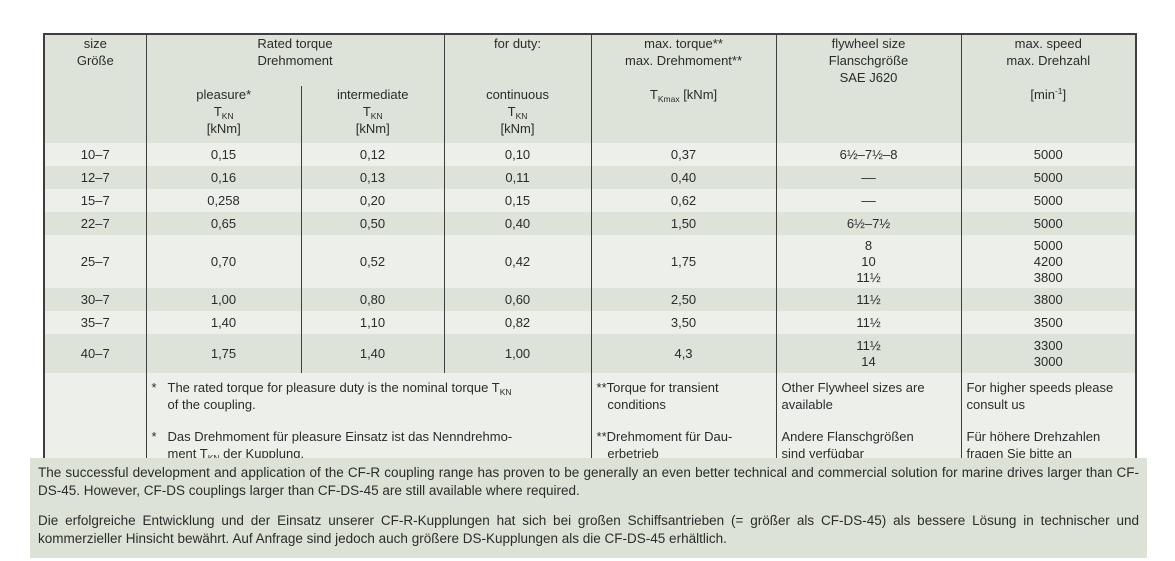 The height and width of the screenshot is (561, 1175). Describe the element at coordinates (295, 60) in the screenshot. I see `header-rated-de: Drehmoment` at that location.